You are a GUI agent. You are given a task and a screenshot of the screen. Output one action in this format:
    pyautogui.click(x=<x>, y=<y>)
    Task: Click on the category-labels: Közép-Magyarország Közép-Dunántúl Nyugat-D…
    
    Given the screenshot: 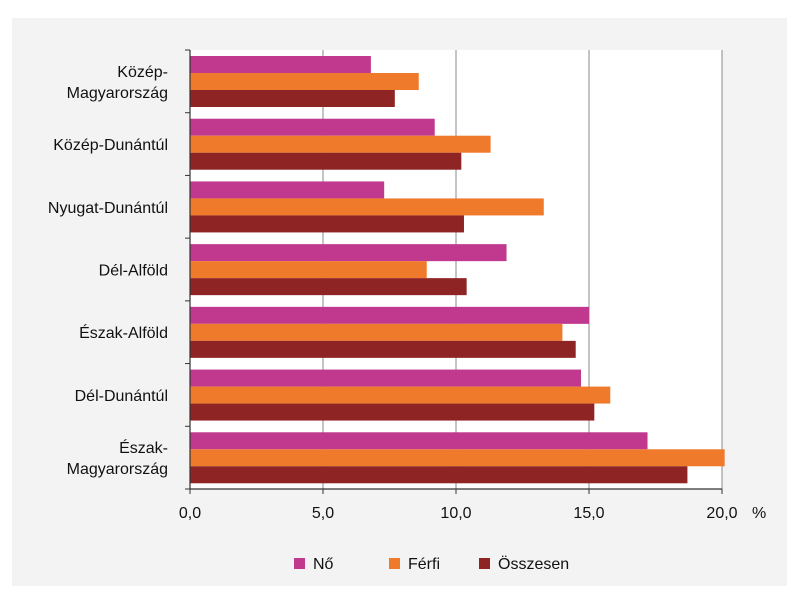 What is the action you would take?
    pyautogui.click(x=108, y=271)
    